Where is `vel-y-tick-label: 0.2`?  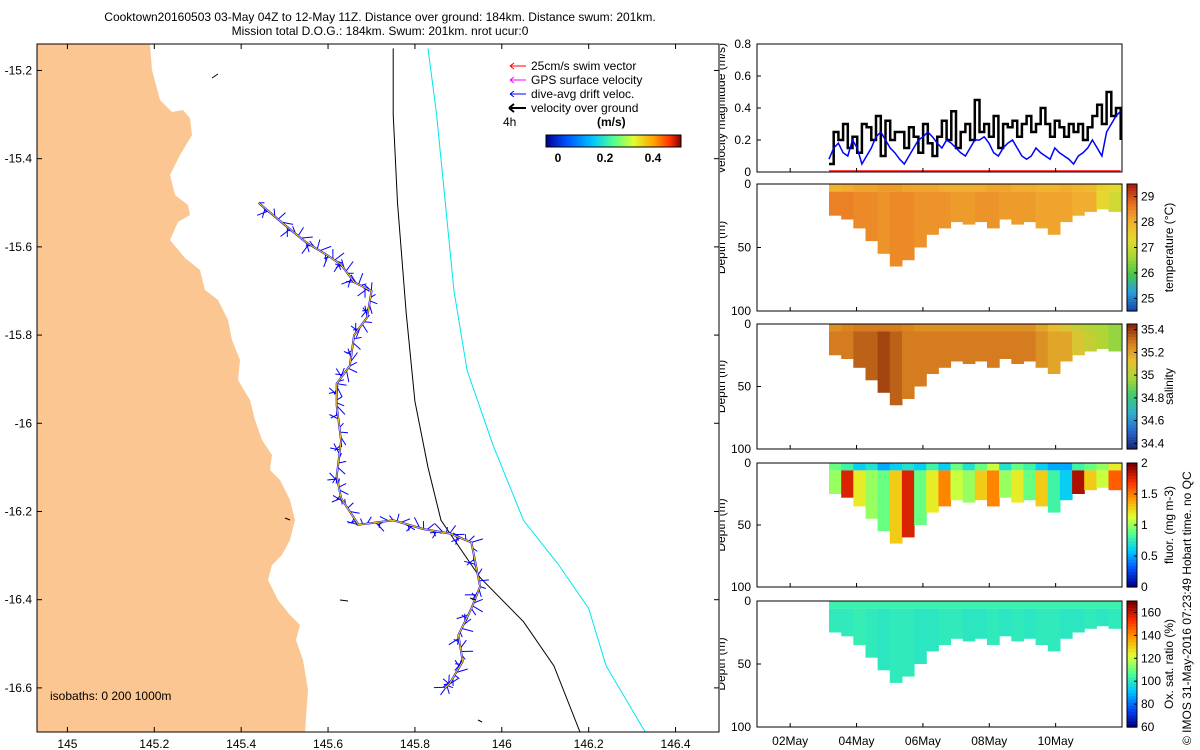
vel-y-tick-label: 0.2 is located at coordinates (742, 140).